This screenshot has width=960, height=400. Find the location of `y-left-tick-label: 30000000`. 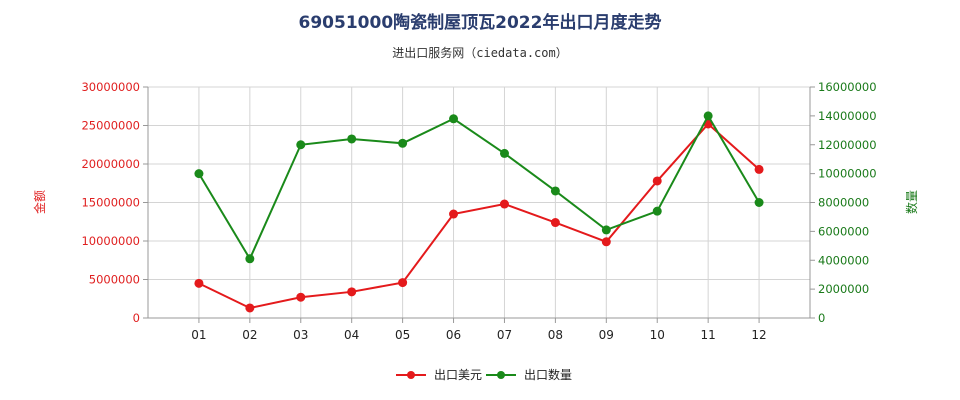

y-left-tick-label: 30000000 is located at coordinates (110, 87).